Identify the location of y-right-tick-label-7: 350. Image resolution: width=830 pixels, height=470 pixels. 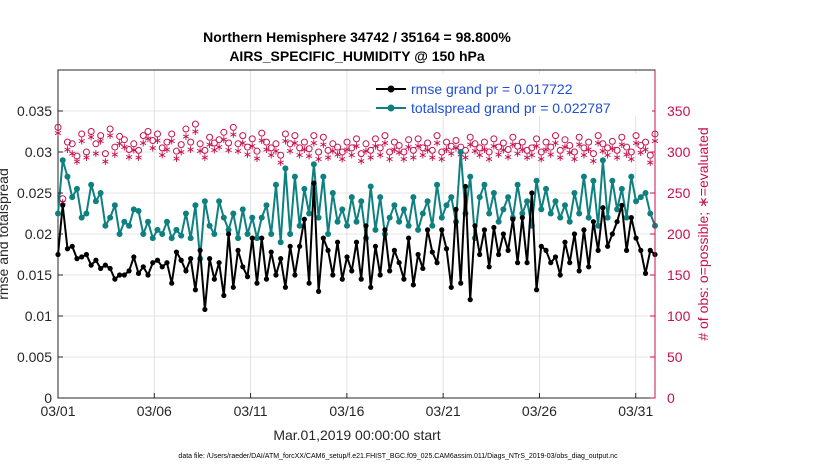
(679, 111).